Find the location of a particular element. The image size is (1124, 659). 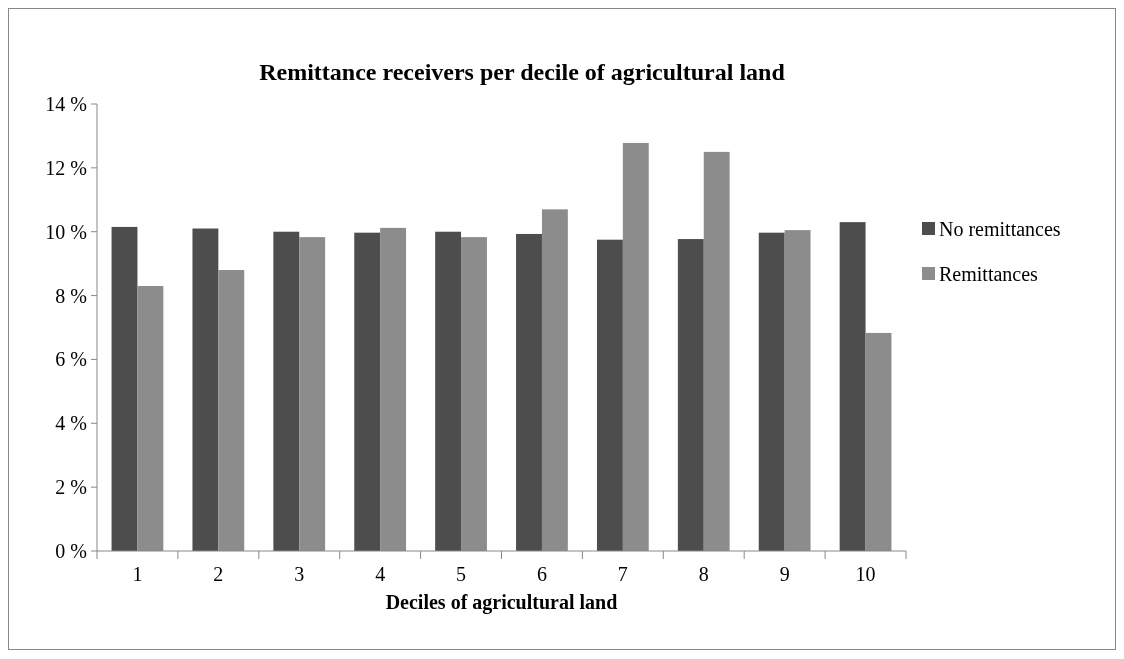

x-tick-label: 6 is located at coordinates (541, 574).